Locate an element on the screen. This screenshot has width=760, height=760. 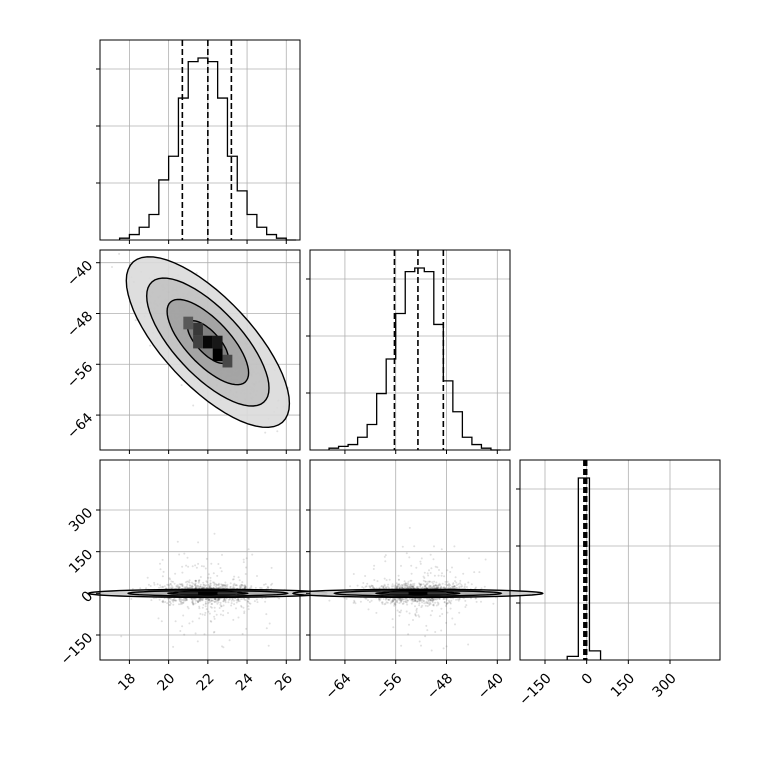
pair-panel-2-1: −64 −56 −48 −40 is located at coordinates (417, 581).